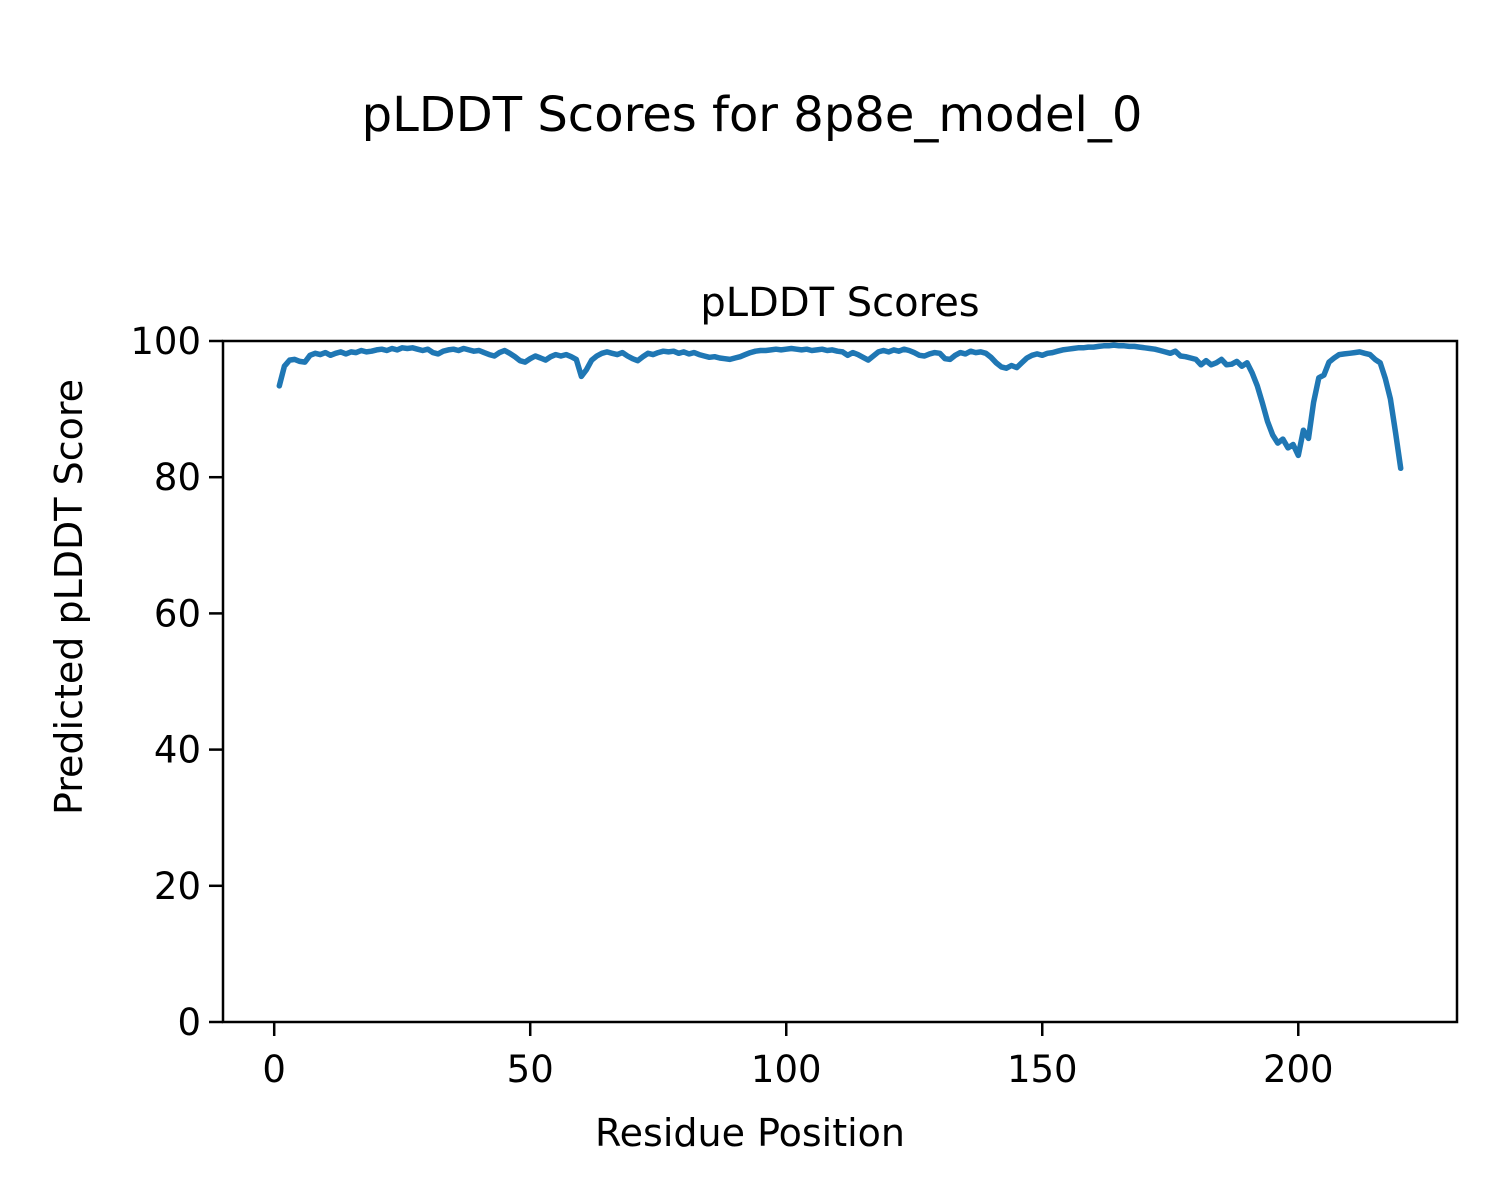  What do you see at coordinates (189, 1022) in the screenshot?
I see `y-tick-label: 0` at bounding box center [189, 1022].